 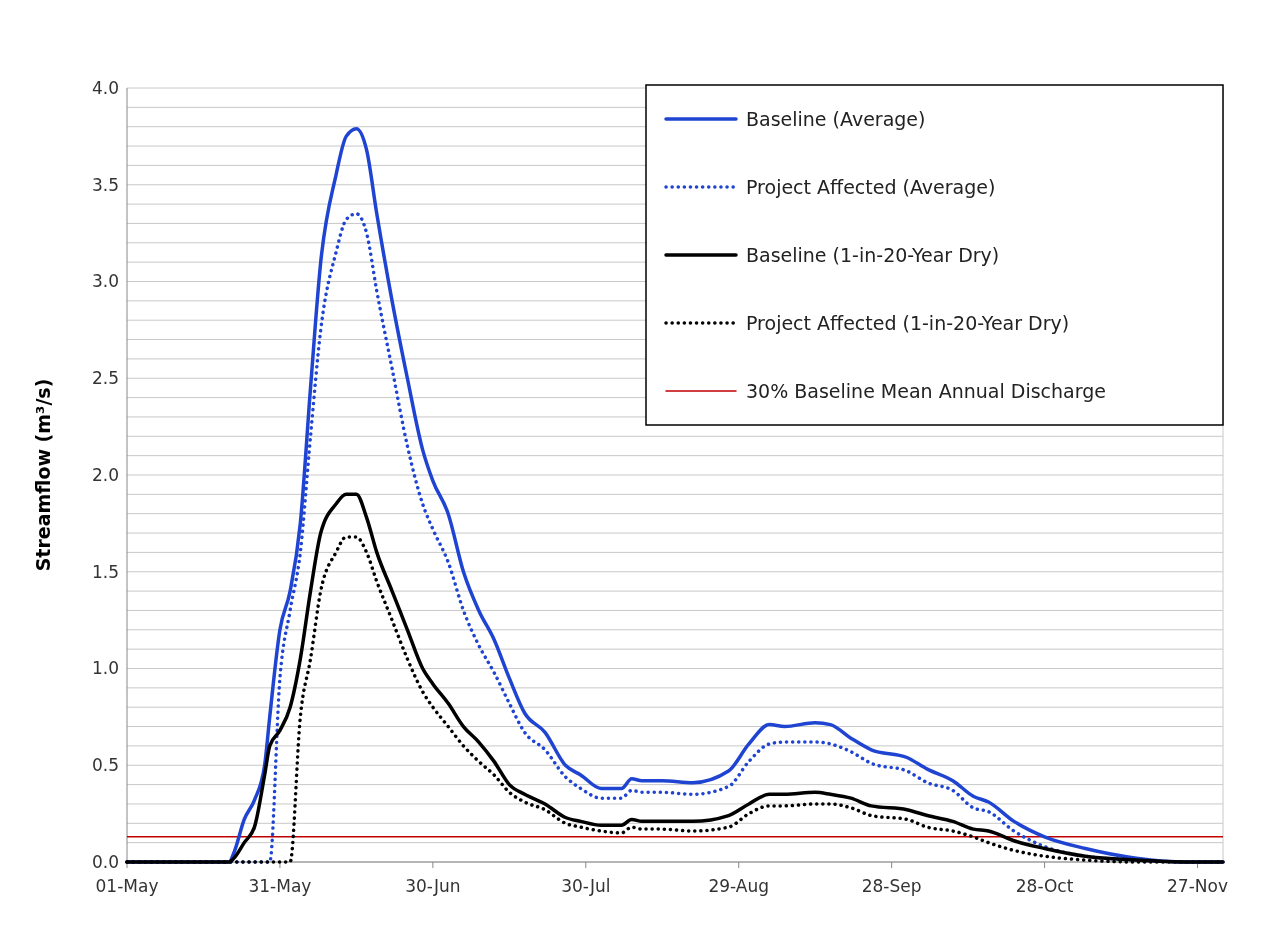 I want to click on x-tick-label: 30-Jun, so click(x=433, y=886).